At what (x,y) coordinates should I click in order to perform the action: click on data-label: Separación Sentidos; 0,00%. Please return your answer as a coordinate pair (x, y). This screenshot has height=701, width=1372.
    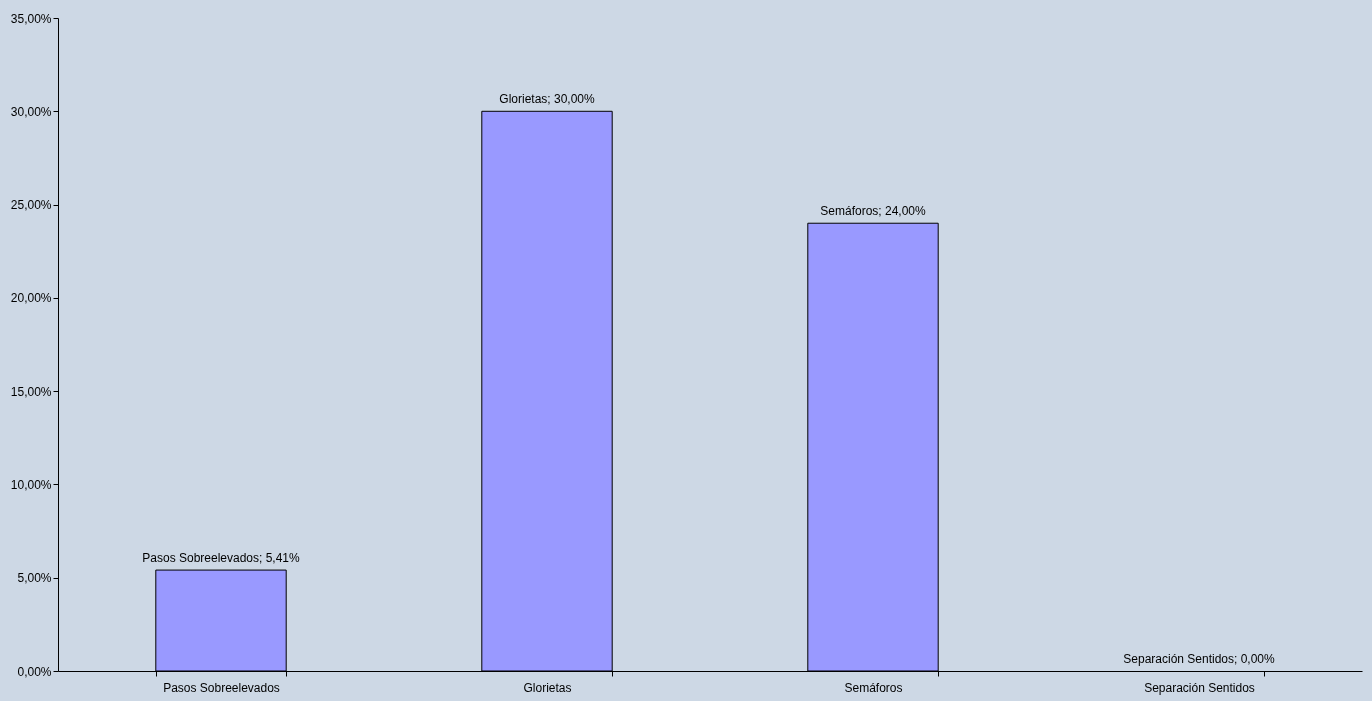
    Looking at the image, I should click on (1199, 659).